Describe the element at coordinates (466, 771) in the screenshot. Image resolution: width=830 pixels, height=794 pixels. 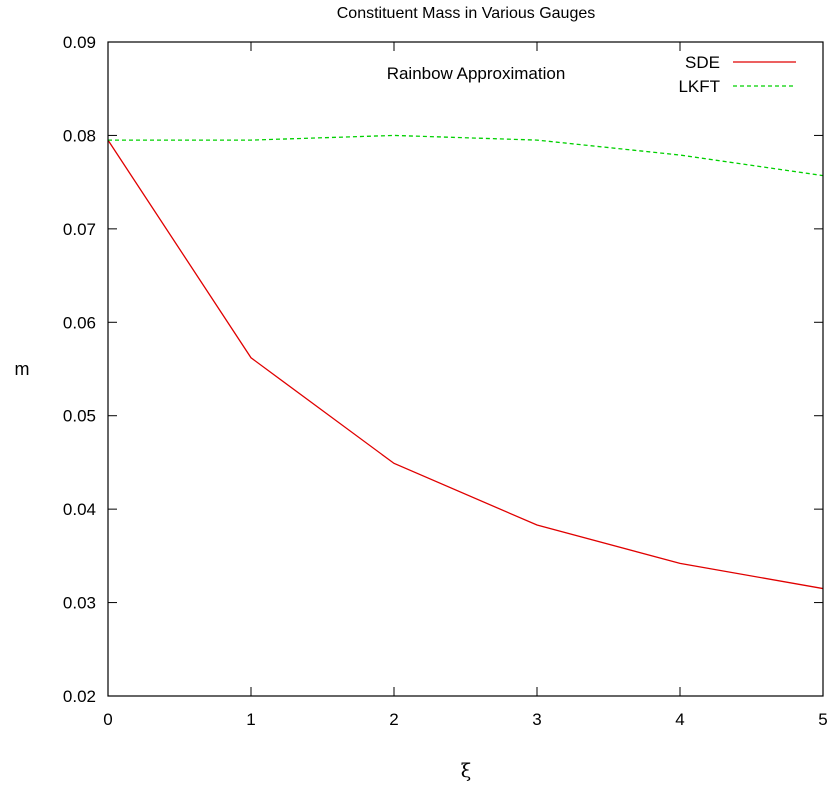
I see `x-axis-label: ξ` at that location.